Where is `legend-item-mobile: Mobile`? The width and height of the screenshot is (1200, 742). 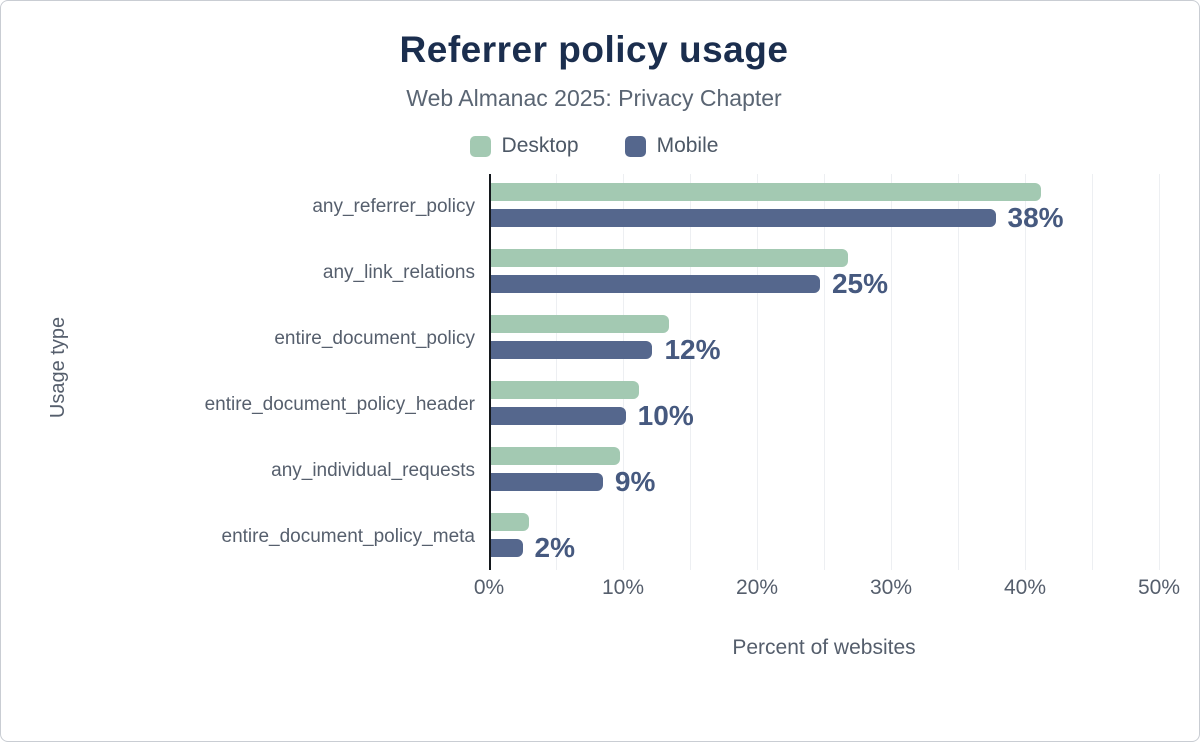
legend-item-mobile: Mobile is located at coordinates (671, 146).